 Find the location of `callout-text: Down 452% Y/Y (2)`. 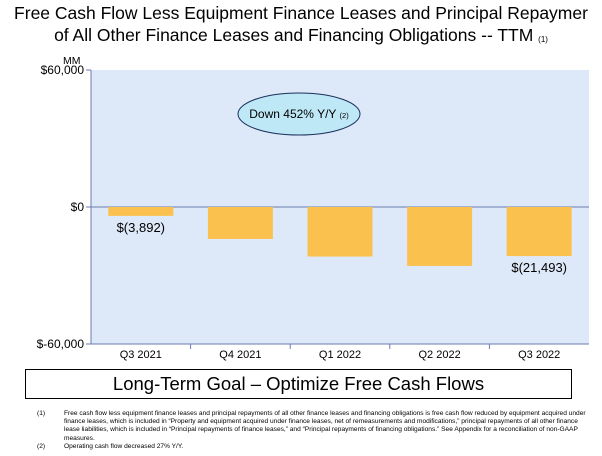

callout-text: Down 452% Y/Y (2) is located at coordinates (299, 114).